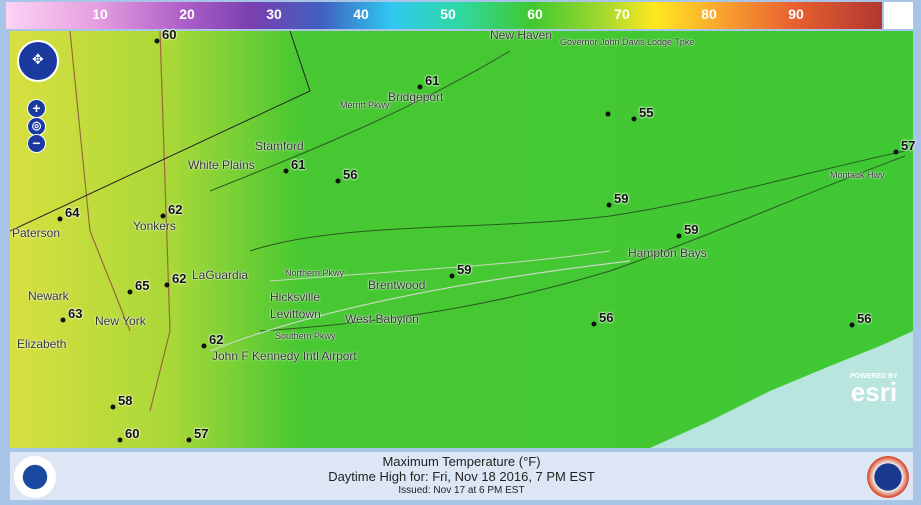 This screenshot has width=921, height=505. I want to click on temperature-label: 65, so click(142, 285).